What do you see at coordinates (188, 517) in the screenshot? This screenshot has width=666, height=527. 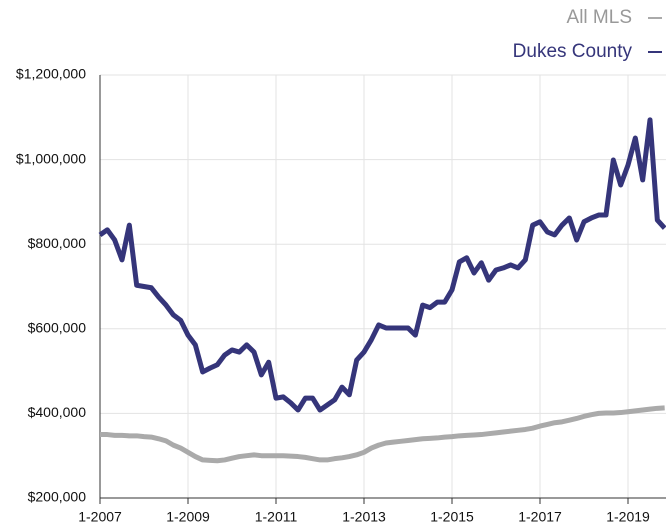 I see `x-tick-label: 1-2009` at bounding box center [188, 517].